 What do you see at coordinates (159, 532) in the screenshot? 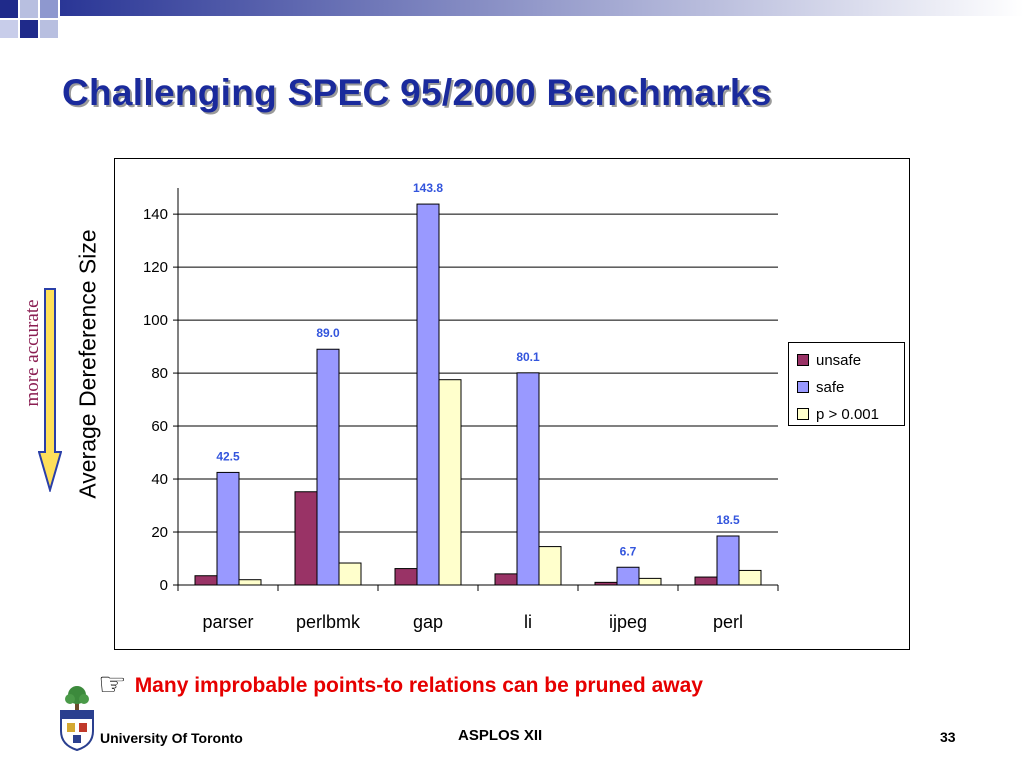
I see `y-tick-label: 20` at bounding box center [159, 532].